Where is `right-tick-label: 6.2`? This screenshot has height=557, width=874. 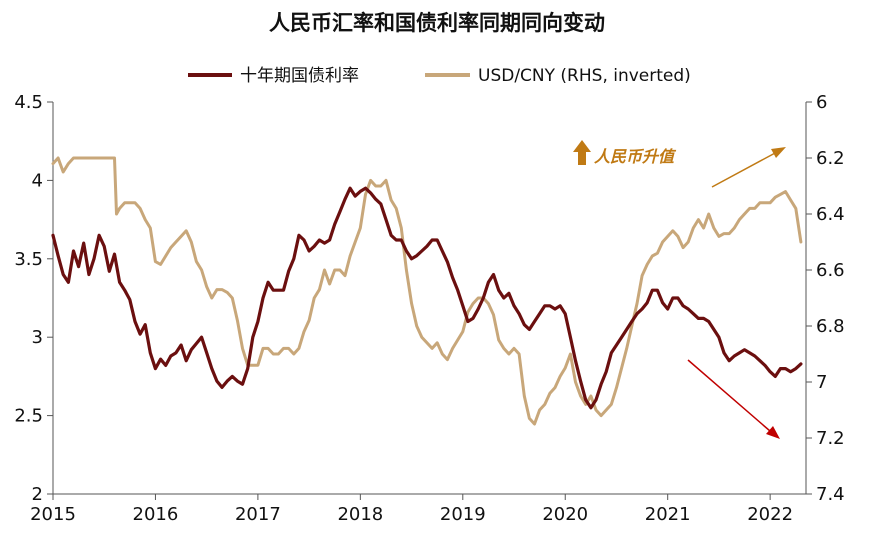 right-tick-label: 6.2 is located at coordinates (830, 158).